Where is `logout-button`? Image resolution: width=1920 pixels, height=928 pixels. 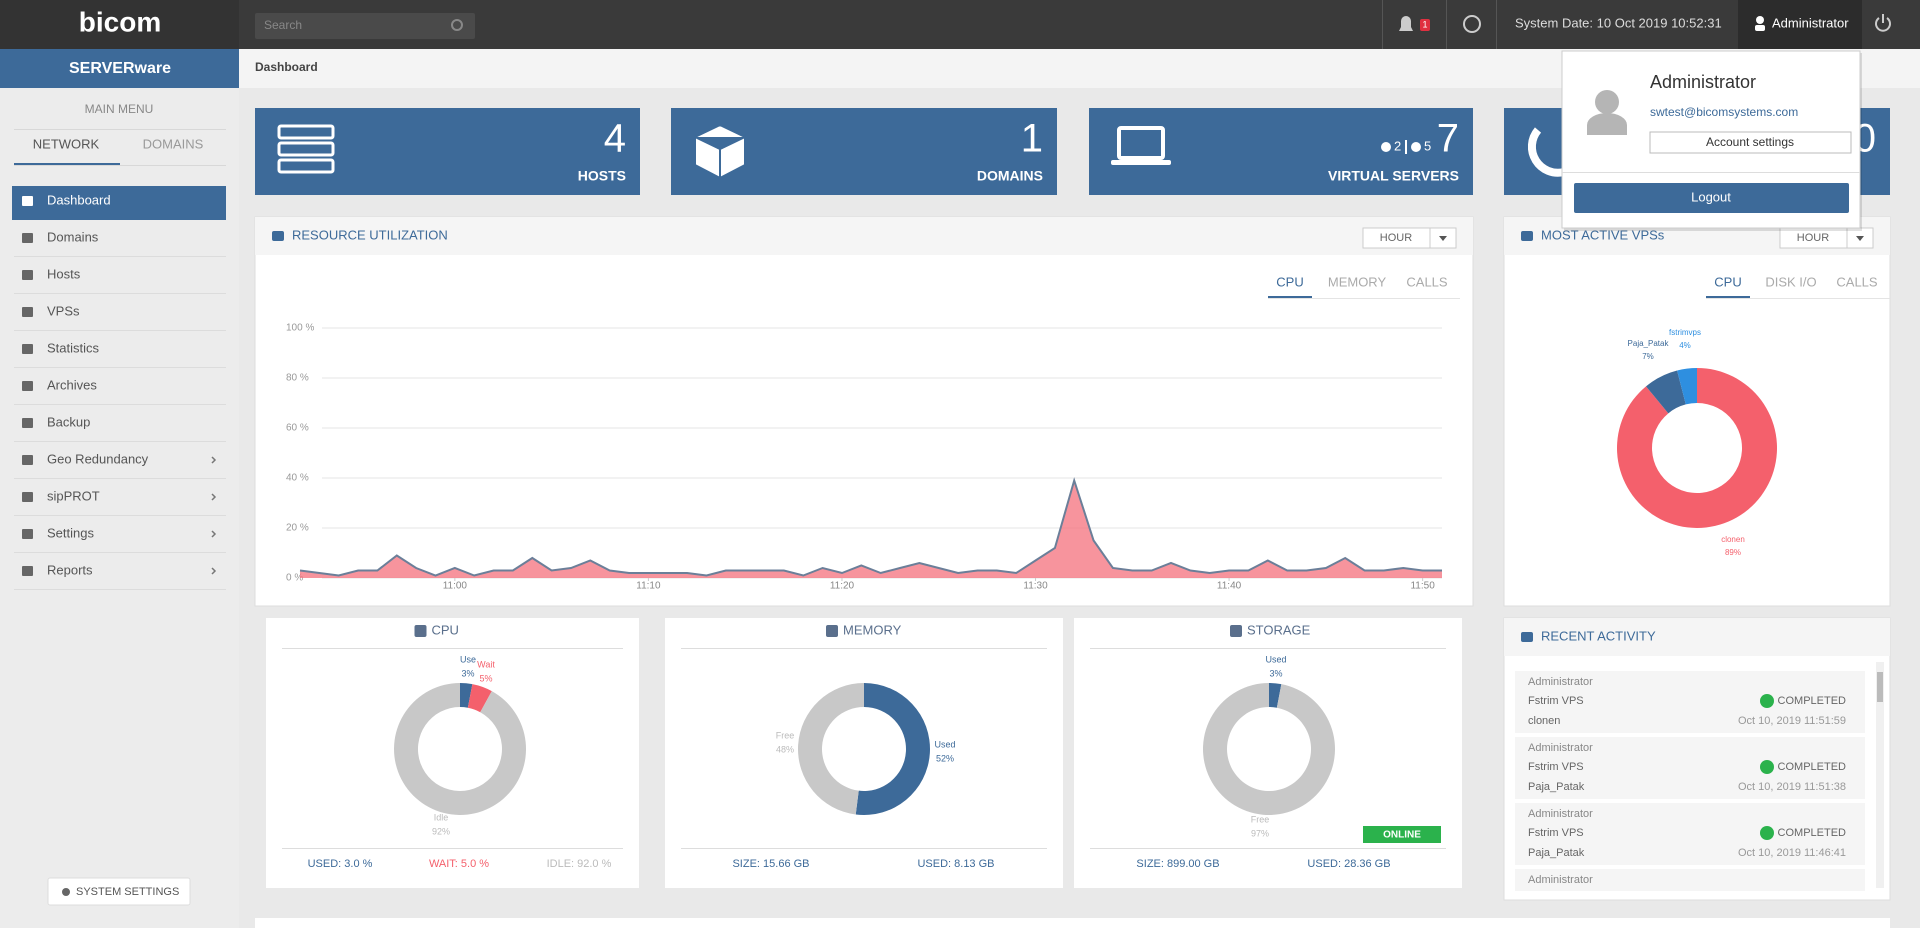
logout-button is located at coordinates (1711, 198).